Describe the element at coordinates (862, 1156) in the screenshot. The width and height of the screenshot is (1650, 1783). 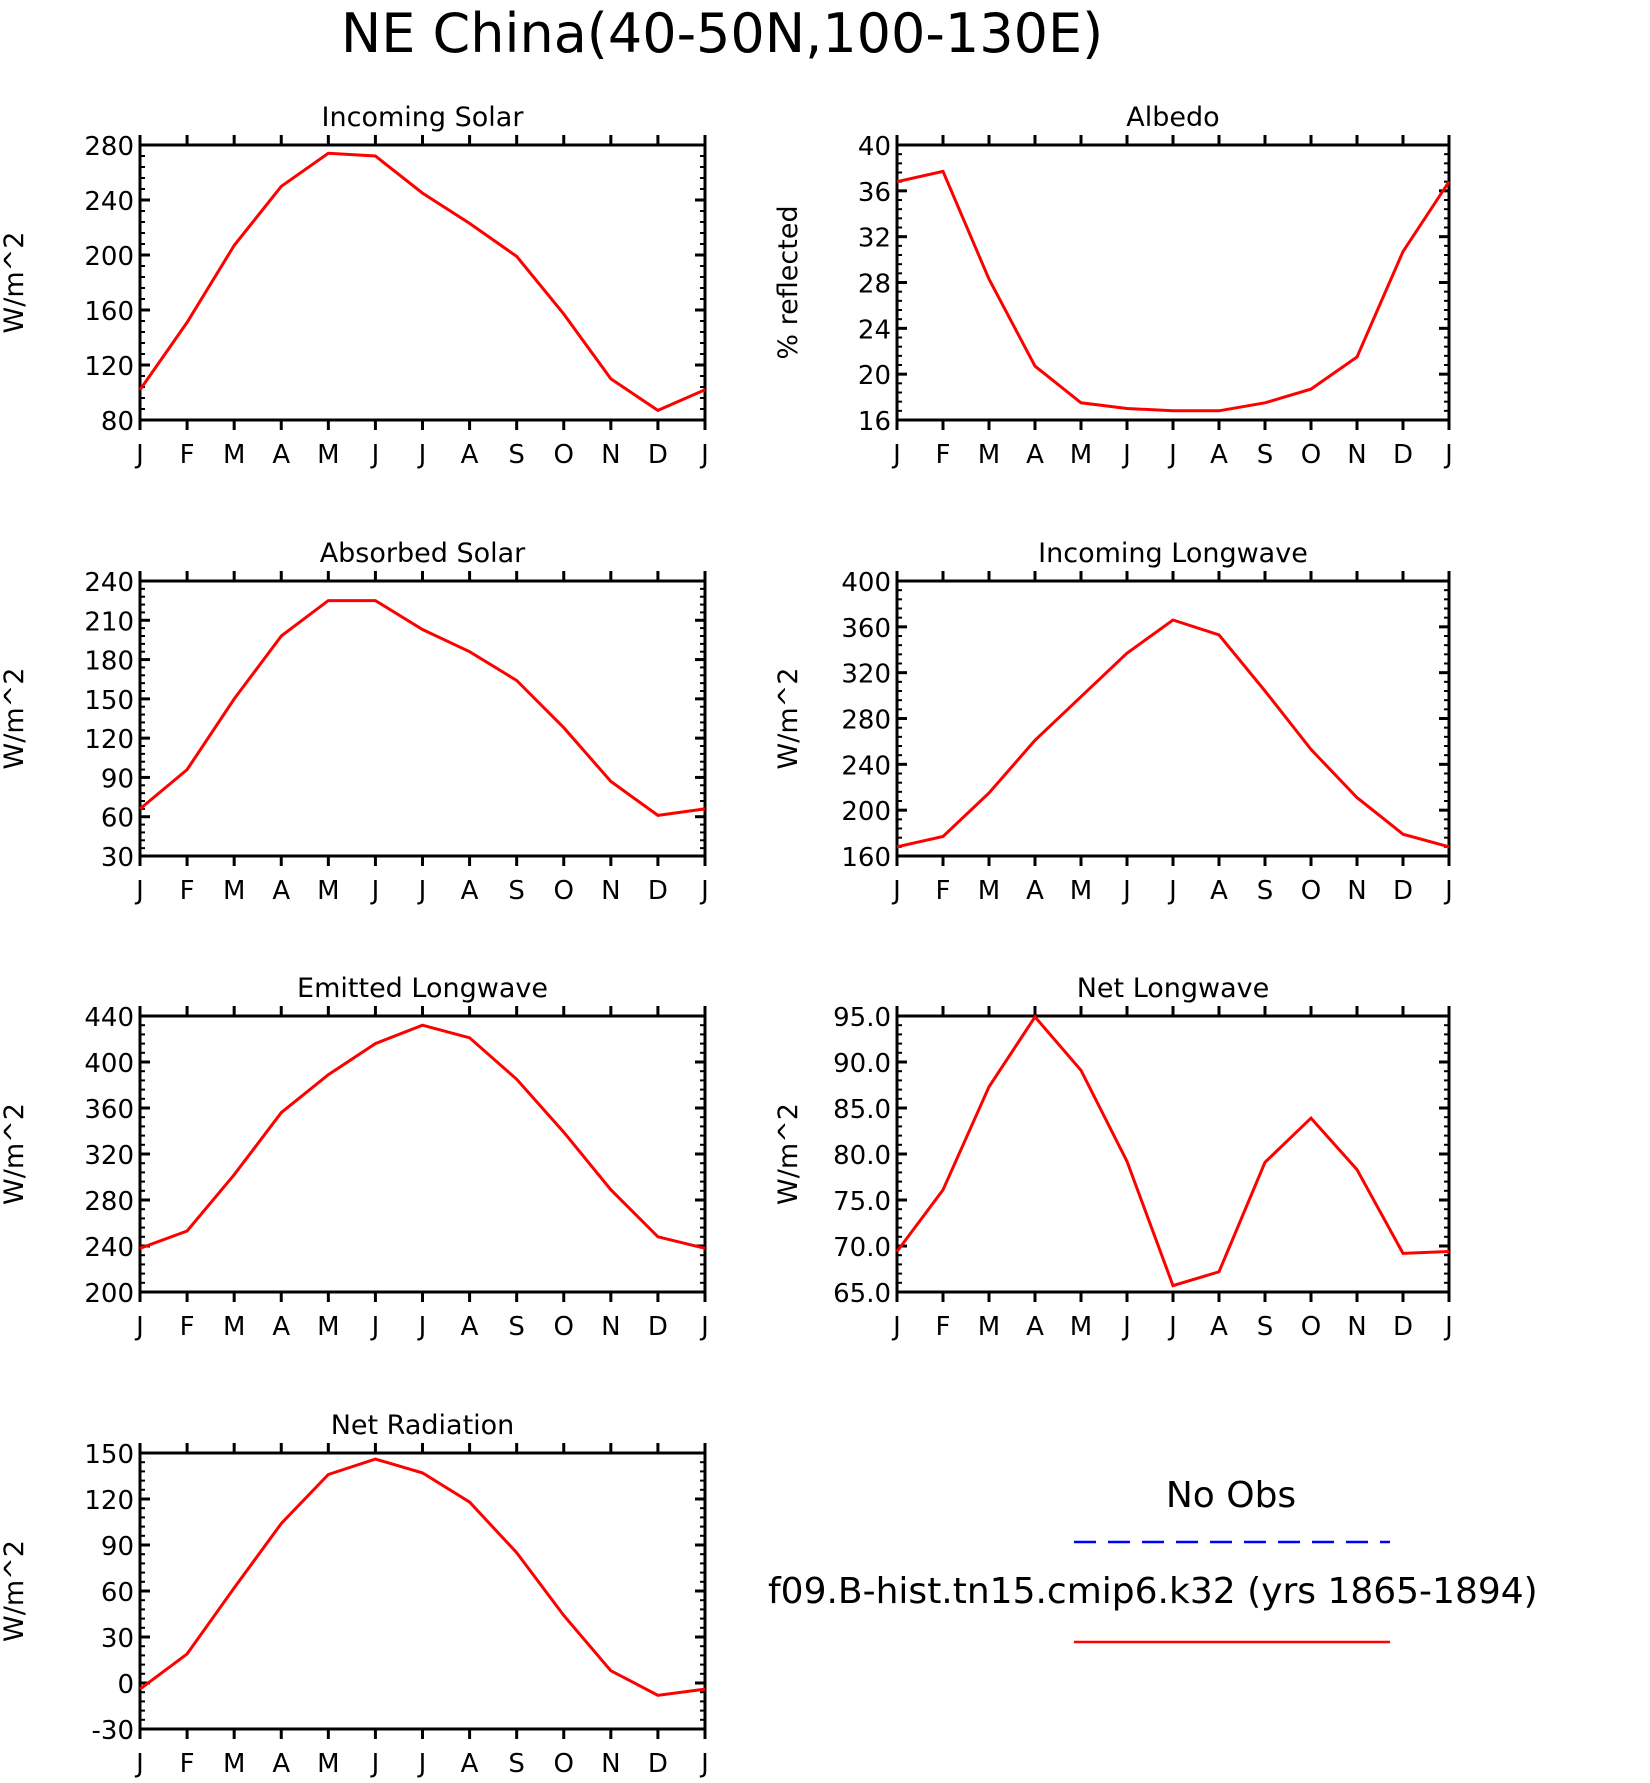
I see `y-tick-label: 80.0` at that location.